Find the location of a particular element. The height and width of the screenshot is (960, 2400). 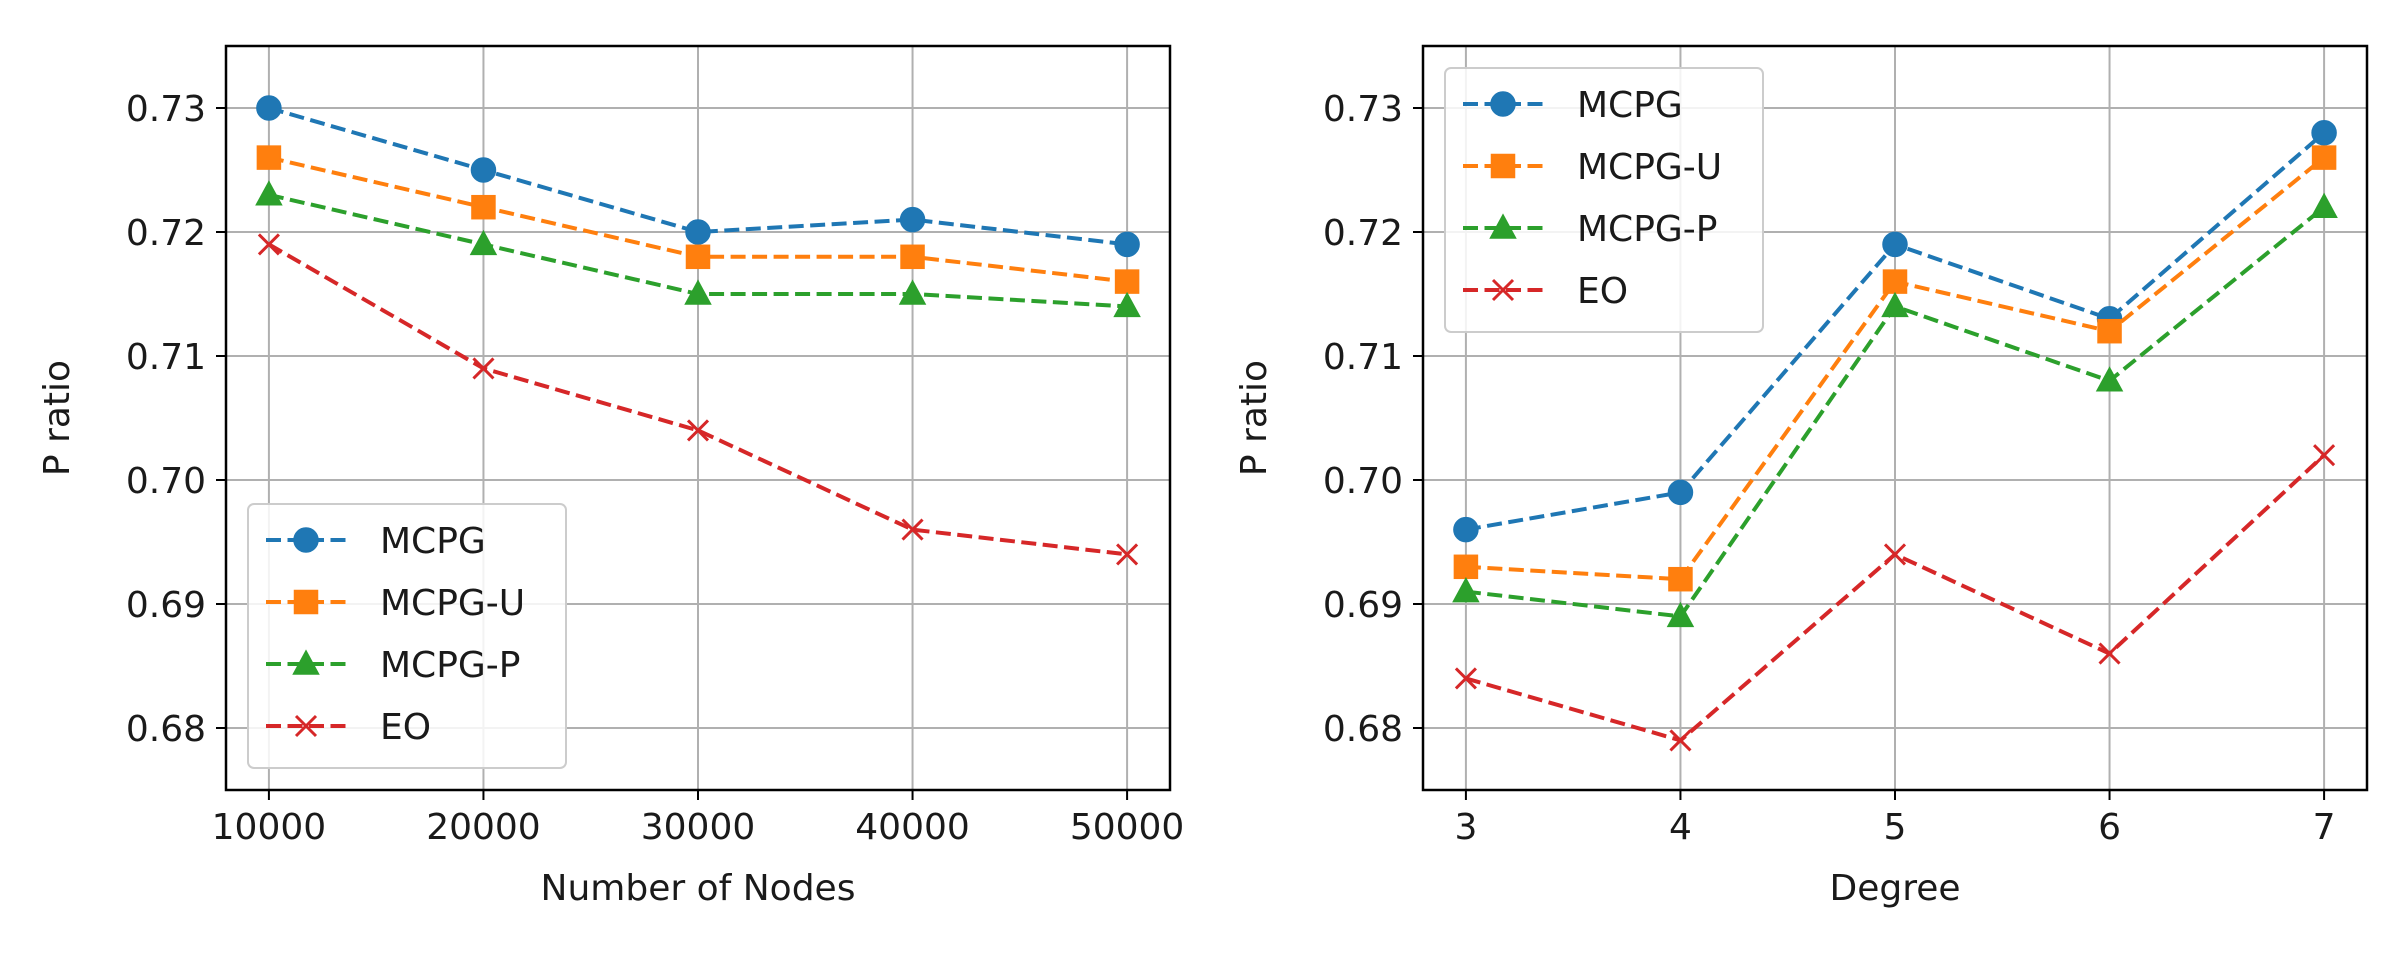

x-axis-ticks: 3 4 5 6 7 is located at coordinates (1895, 819).